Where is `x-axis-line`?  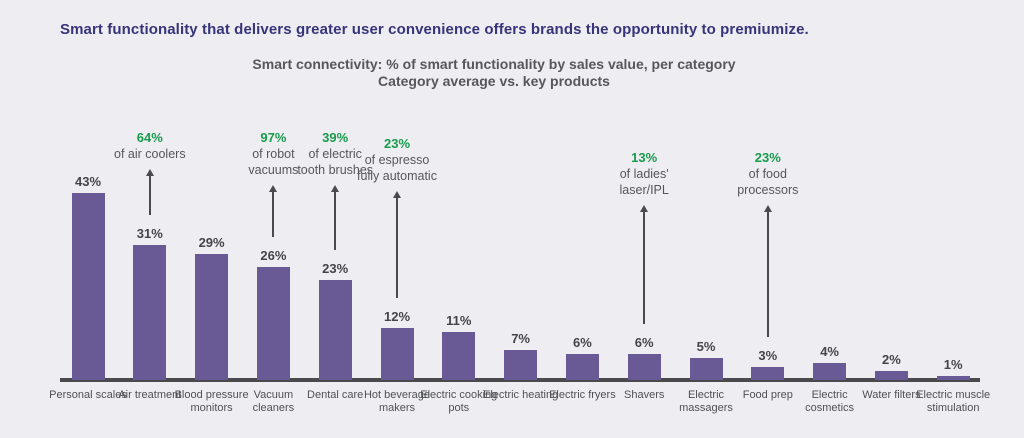
x-axis-line is located at coordinates (520, 380).